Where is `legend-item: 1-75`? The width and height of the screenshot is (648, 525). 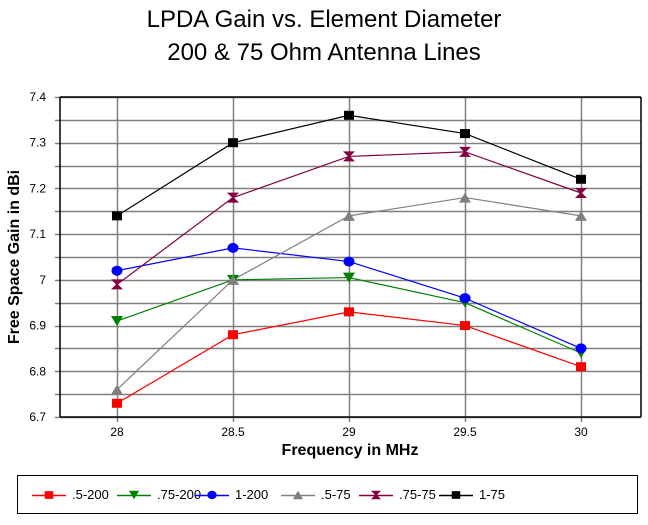
legend-item: 1-75 is located at coordinates (472, 494).